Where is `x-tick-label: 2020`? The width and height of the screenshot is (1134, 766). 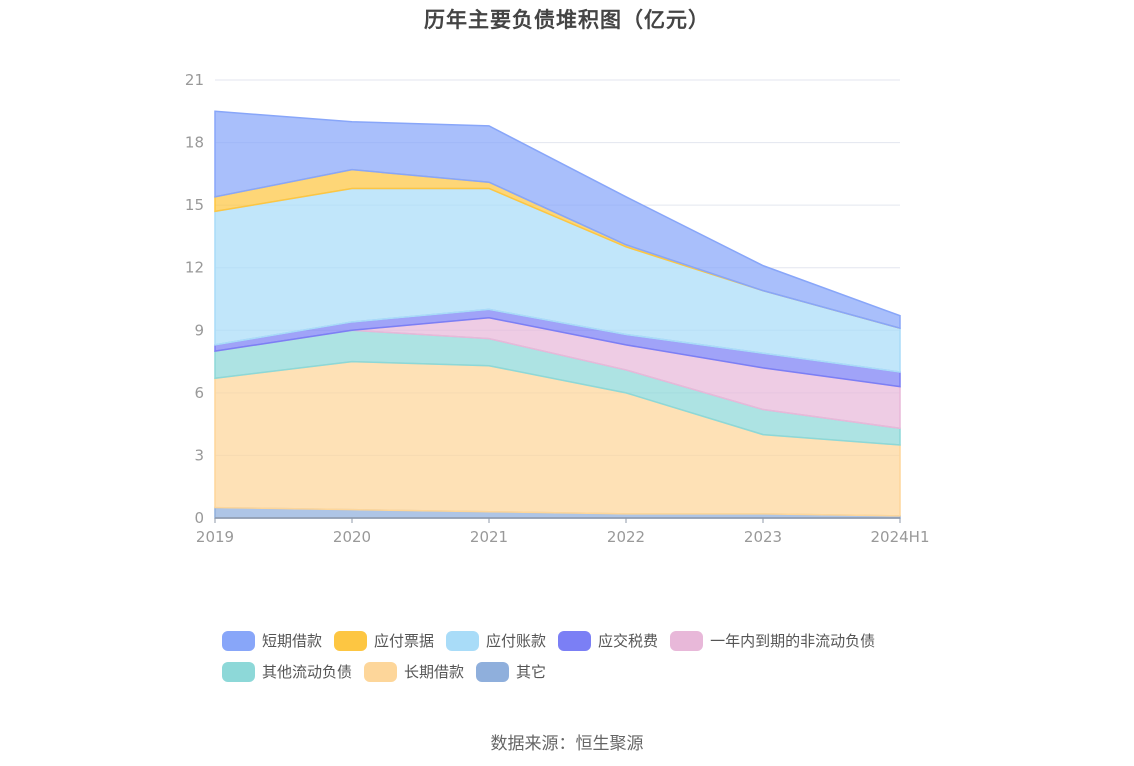
x-tick-label: 2020 is located at coordinates (352, 537).